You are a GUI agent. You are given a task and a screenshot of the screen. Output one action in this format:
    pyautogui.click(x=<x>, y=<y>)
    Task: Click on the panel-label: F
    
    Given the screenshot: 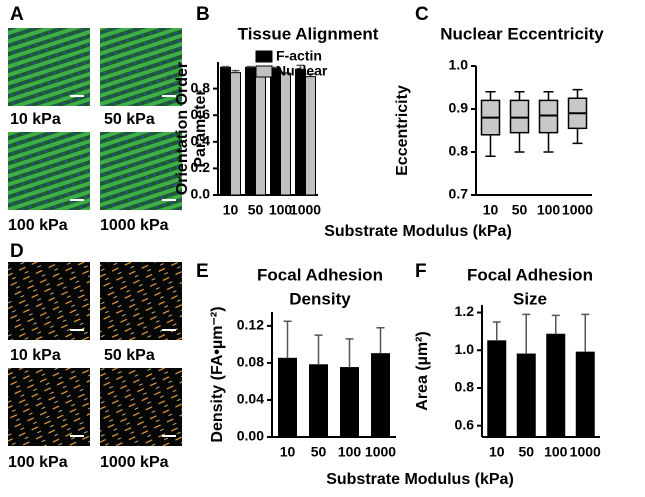 What is the action you would take?
    pyautogui.click(x=421, y=271)
    